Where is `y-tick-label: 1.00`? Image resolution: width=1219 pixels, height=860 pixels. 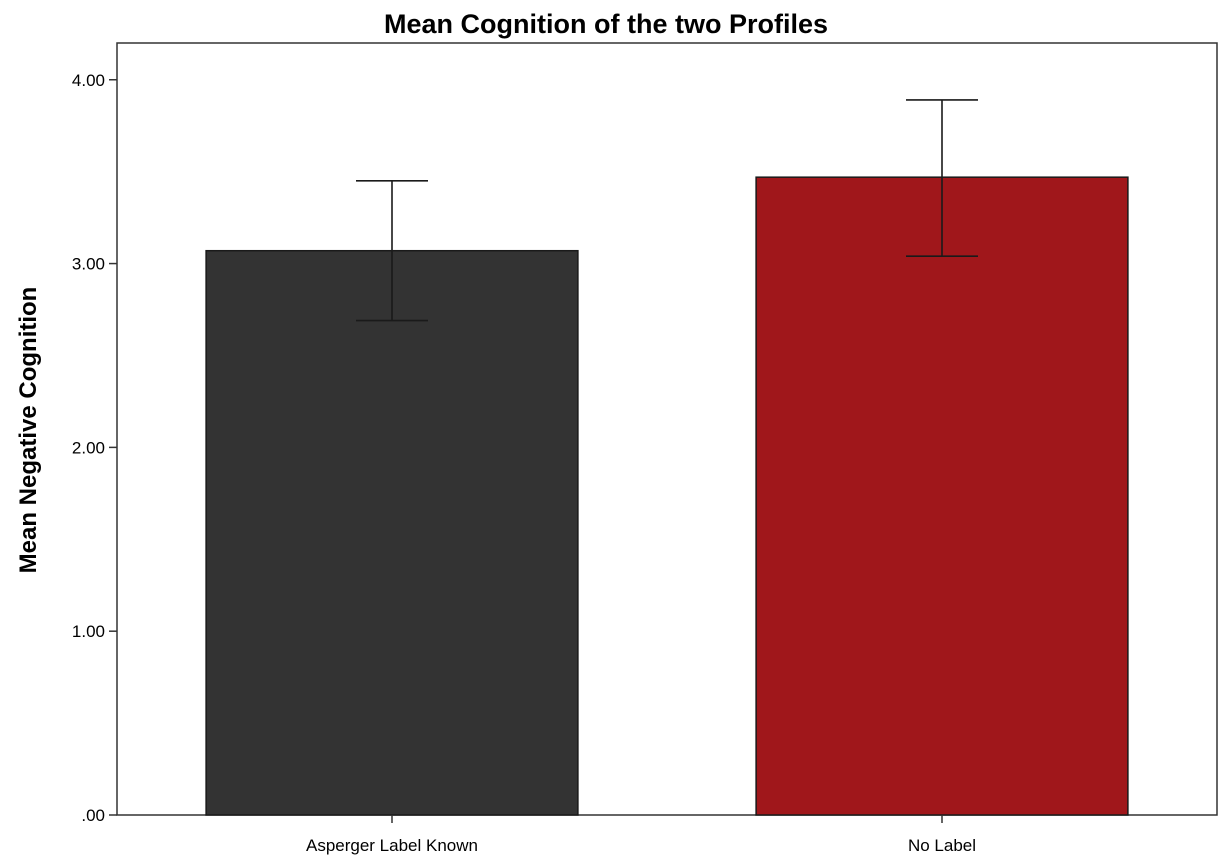 y-tick-label: 1.00 is located at coordinates (88, 631).